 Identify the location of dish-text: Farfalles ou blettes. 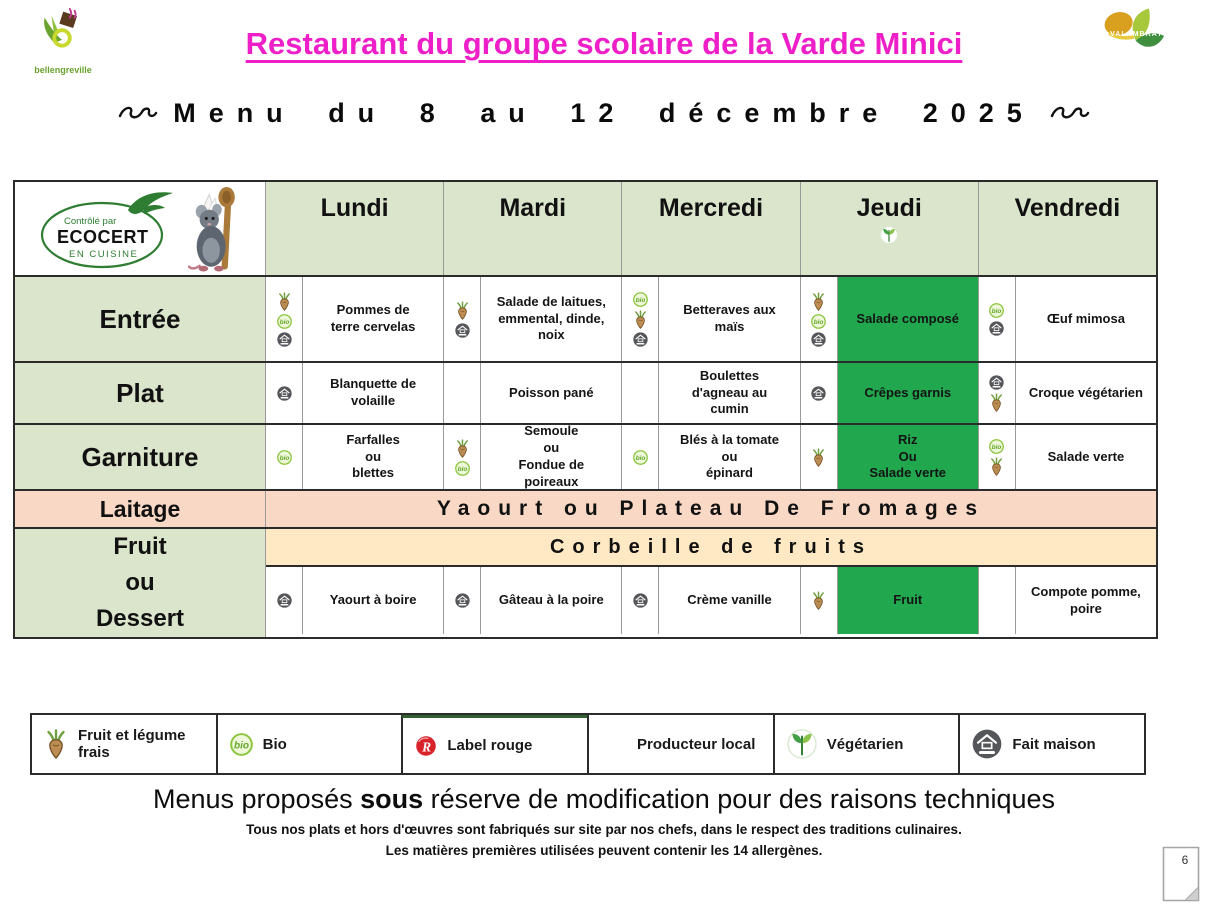
(373, 456).